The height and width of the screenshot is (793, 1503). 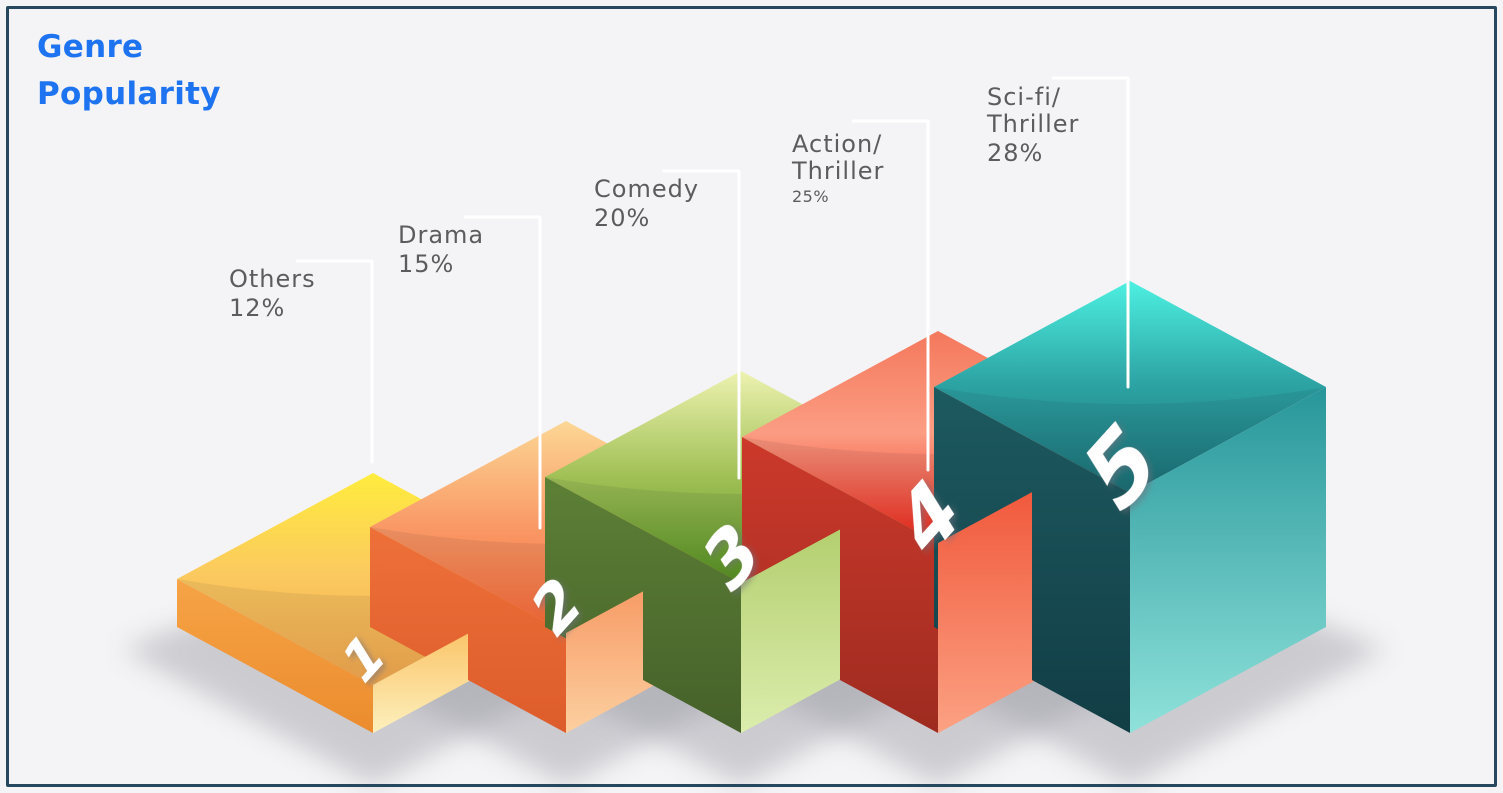 What do you see at coordinates (129, 71) in the screenshot?
I see `page-title: Genre Popularity` at bounding box center [129, 71].